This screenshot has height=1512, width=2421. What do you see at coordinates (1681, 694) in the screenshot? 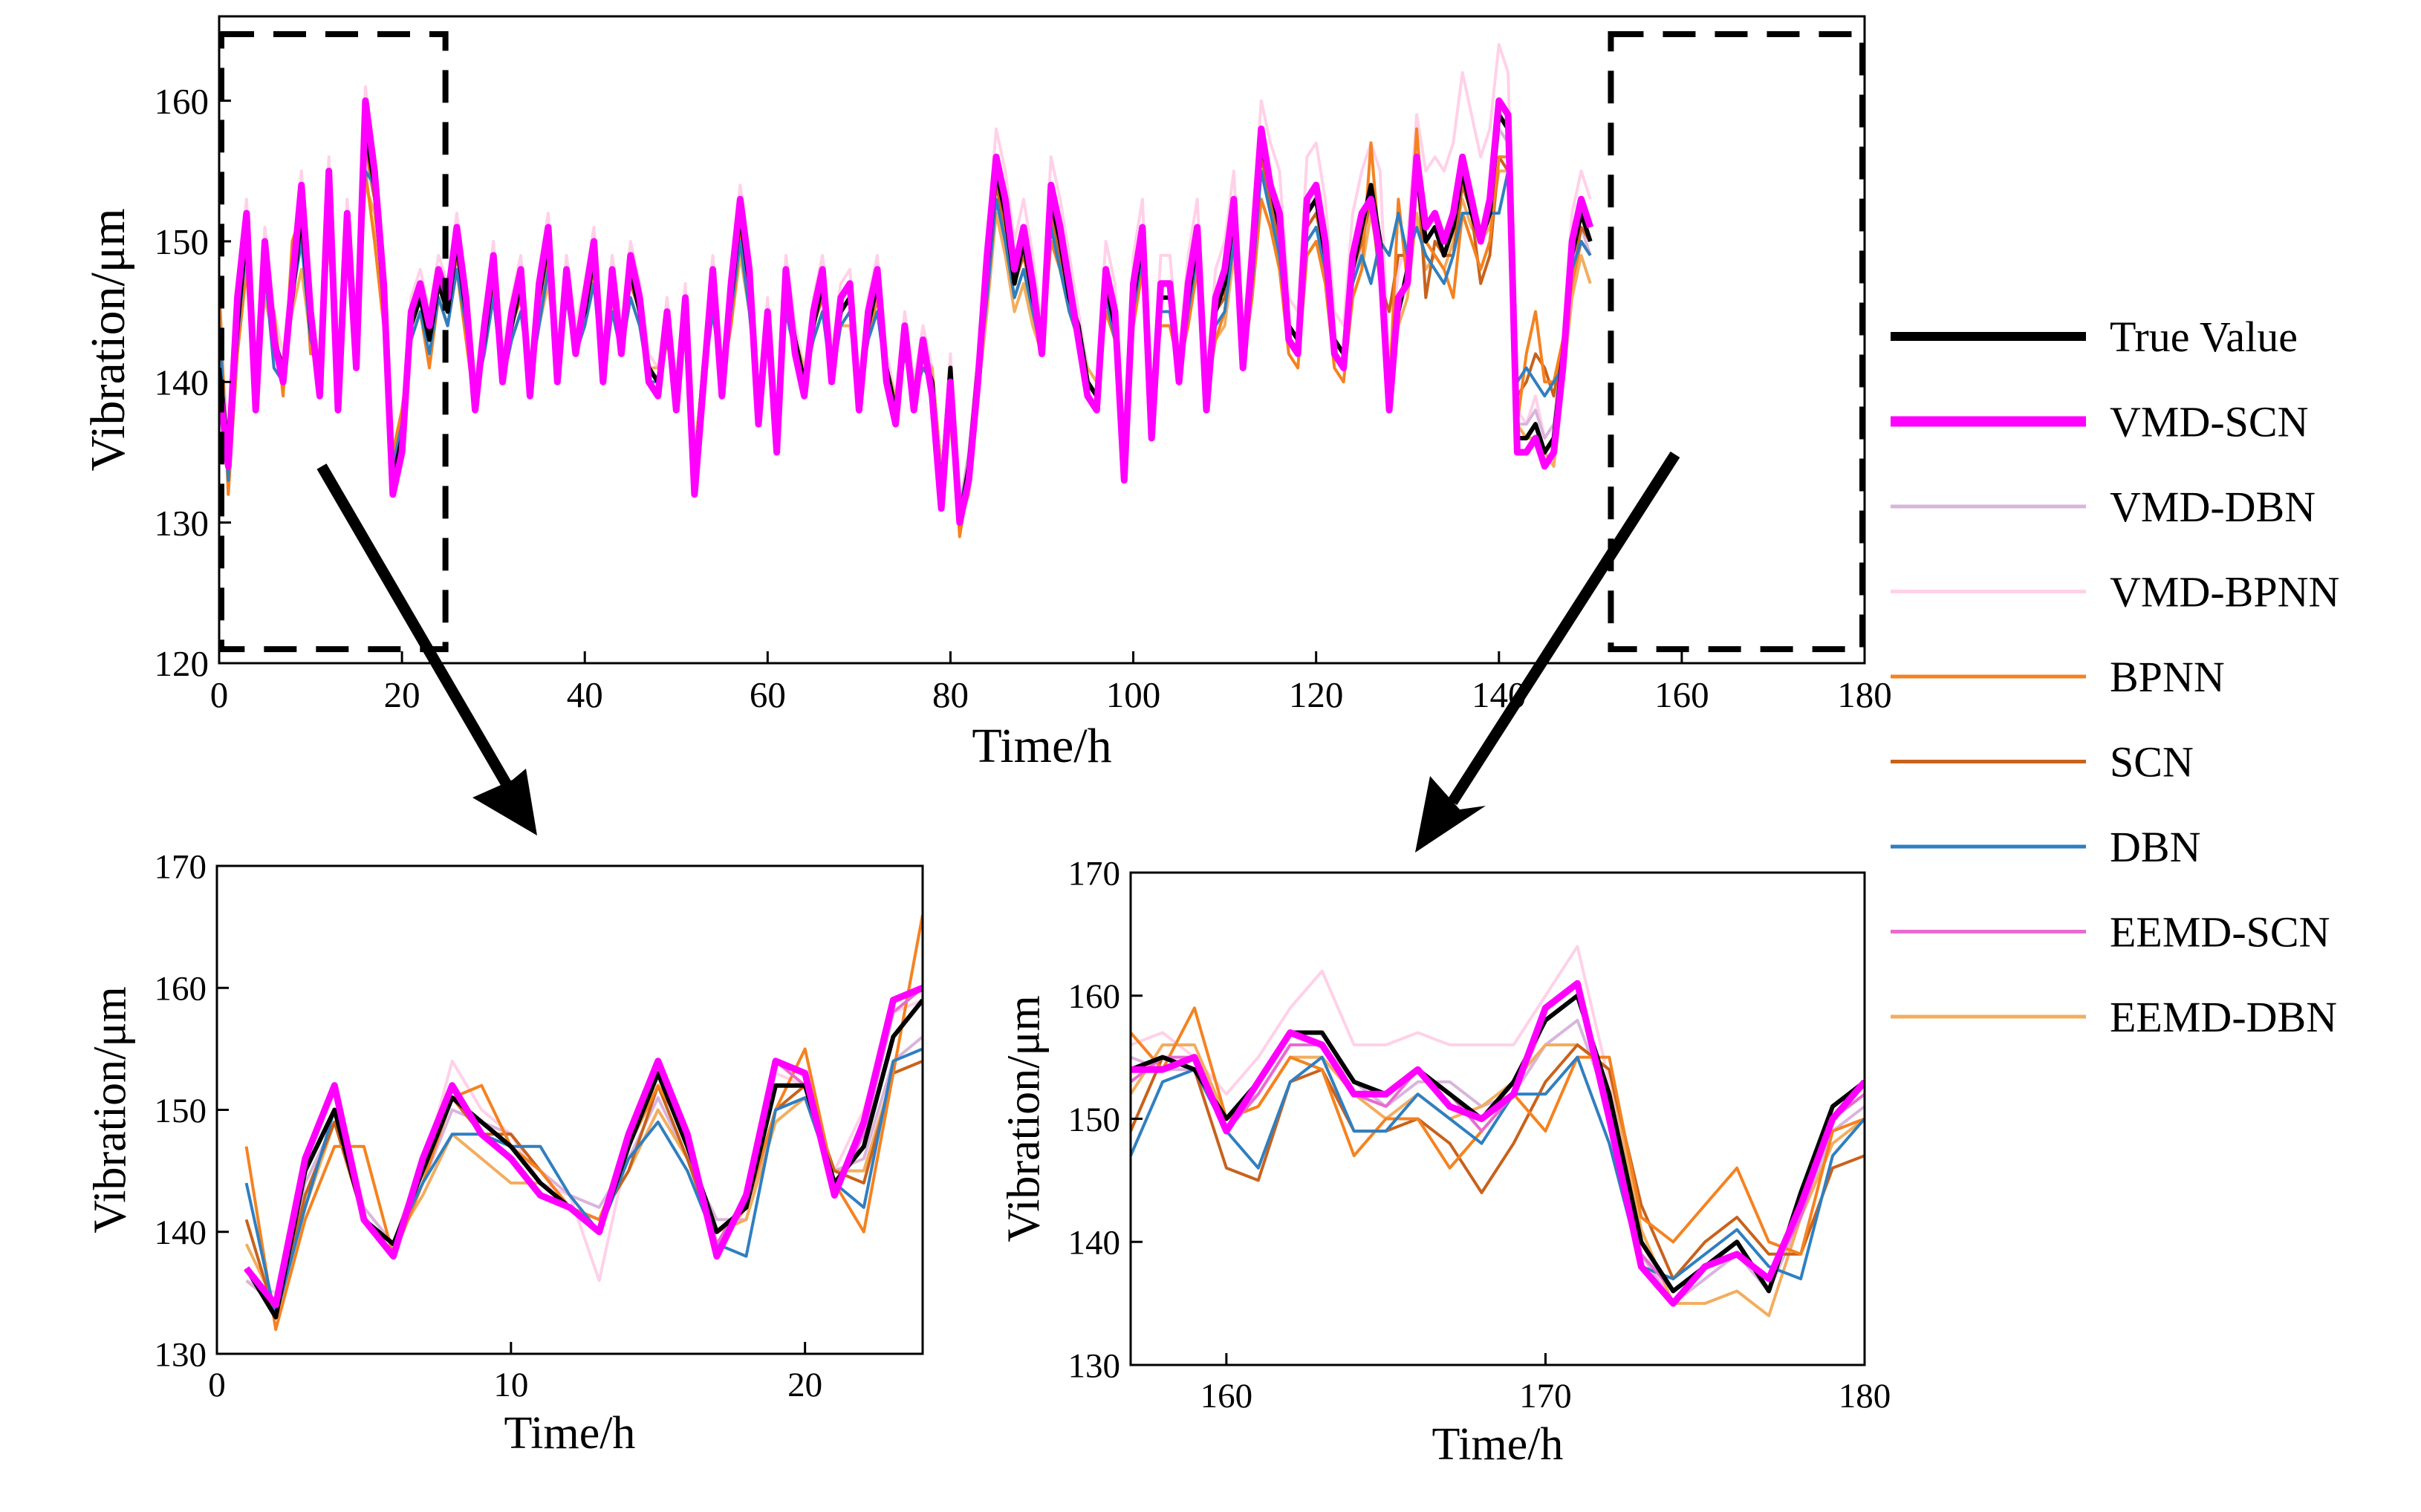
I see `main-xtick-label: 160` at bounding box center [1681, 694].